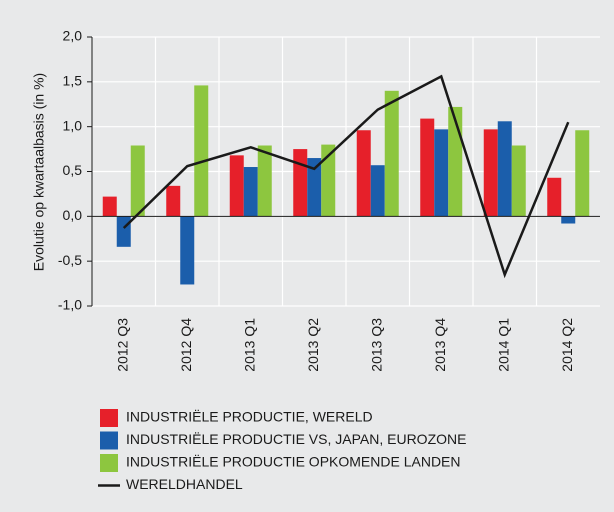 The image size is (614, 512). I want to click on legend-label: INDUSTRIËLE PRODUCTIE OPKOMENDE LANDEN, so click(293, 462).